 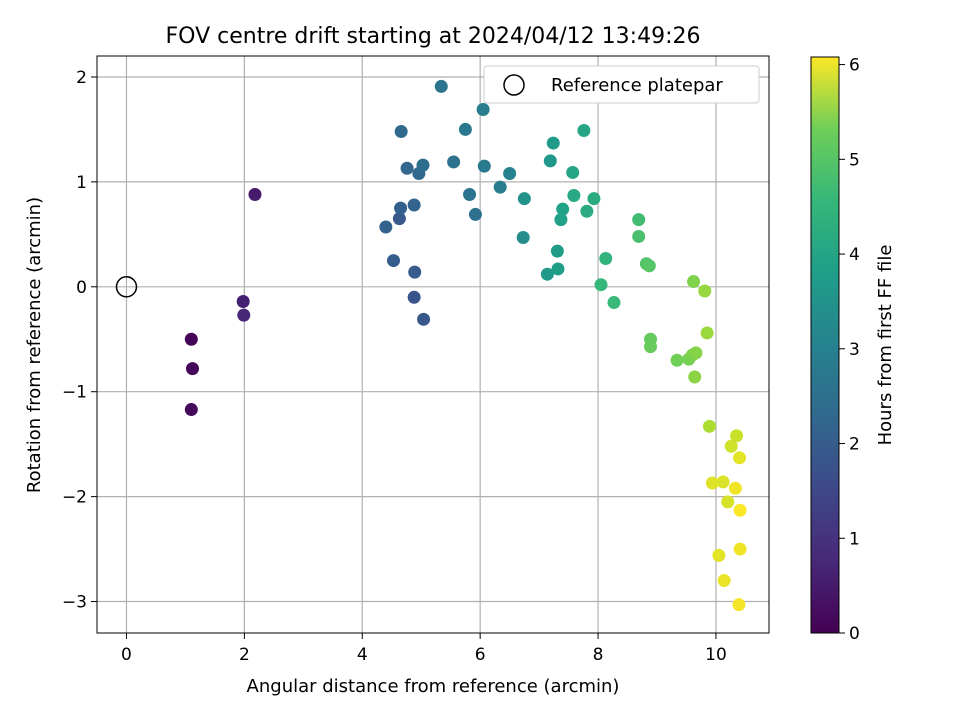 I want to click on legend-label: Reference platepar, so click(x=637, y=85).